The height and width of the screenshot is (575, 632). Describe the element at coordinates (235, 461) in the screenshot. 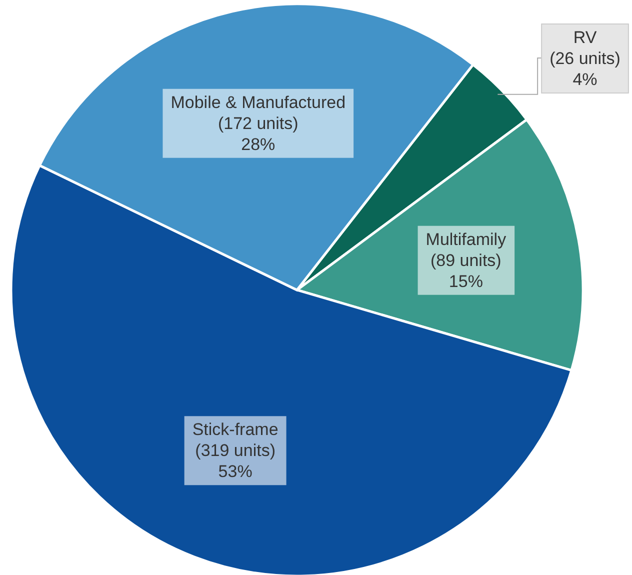

I see `data-label: (319 units) 53%` at that location.